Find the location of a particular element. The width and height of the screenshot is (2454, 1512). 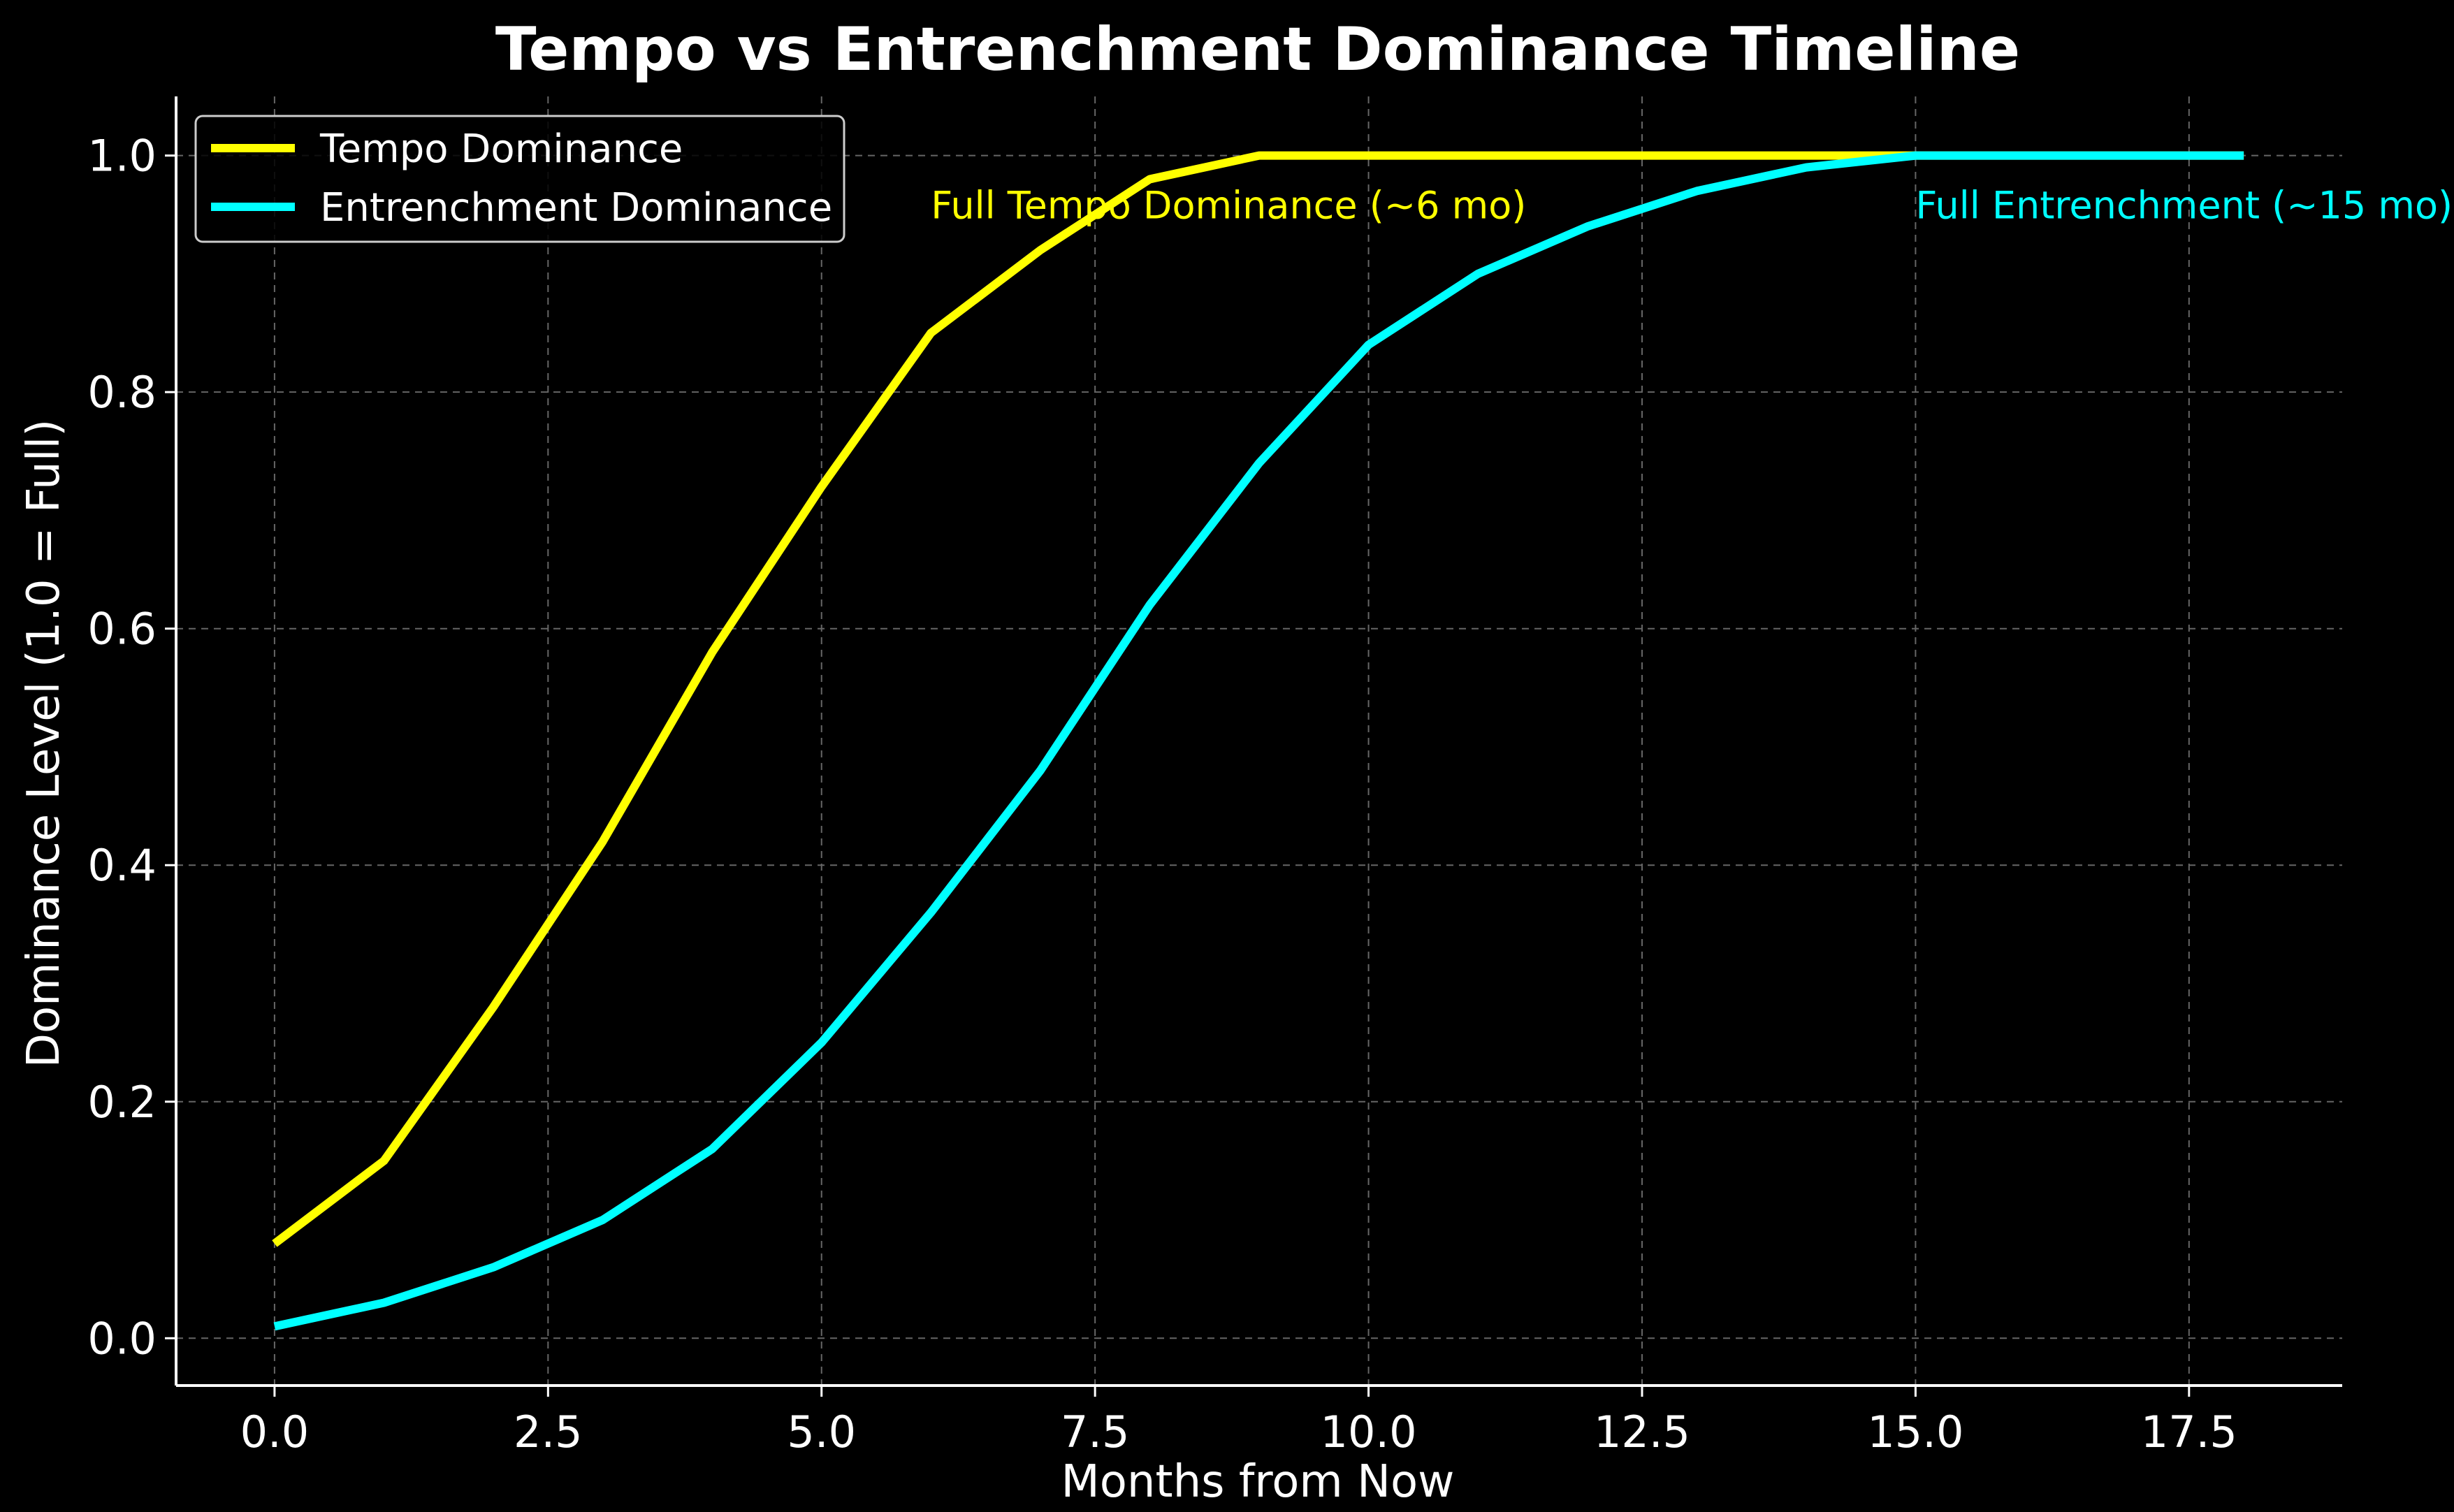

y-tick-label: 0.0 is located at coordinates (122, 1338).